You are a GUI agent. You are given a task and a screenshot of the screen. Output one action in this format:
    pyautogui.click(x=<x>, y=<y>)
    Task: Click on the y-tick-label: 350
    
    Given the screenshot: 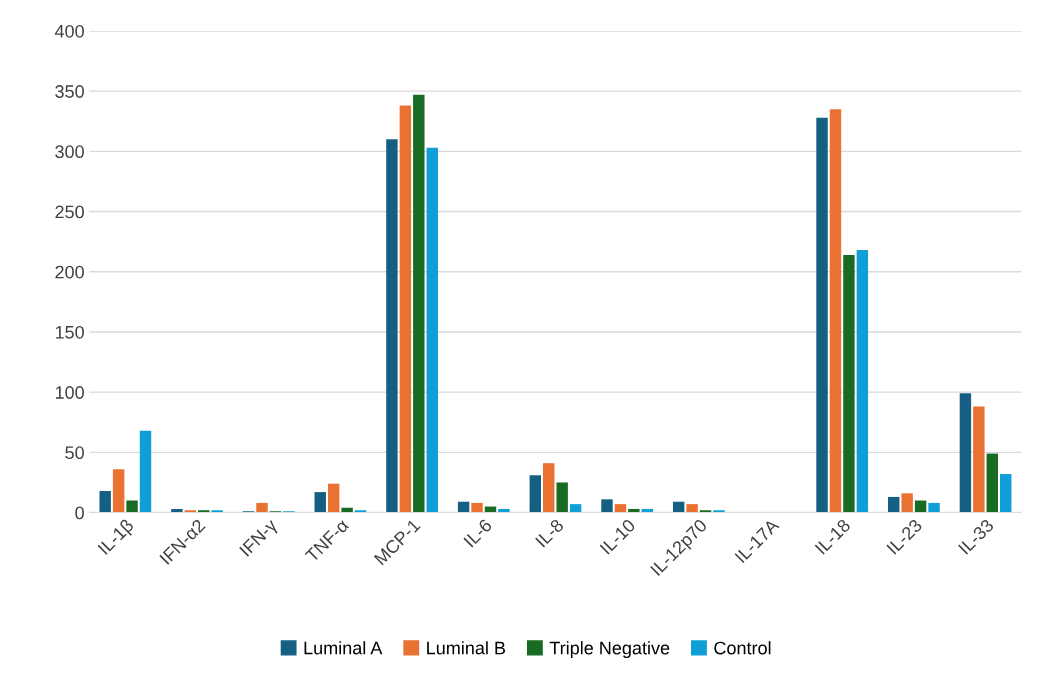 What is the action you would take?
    pyautogui.click(x=69, y=91)
    